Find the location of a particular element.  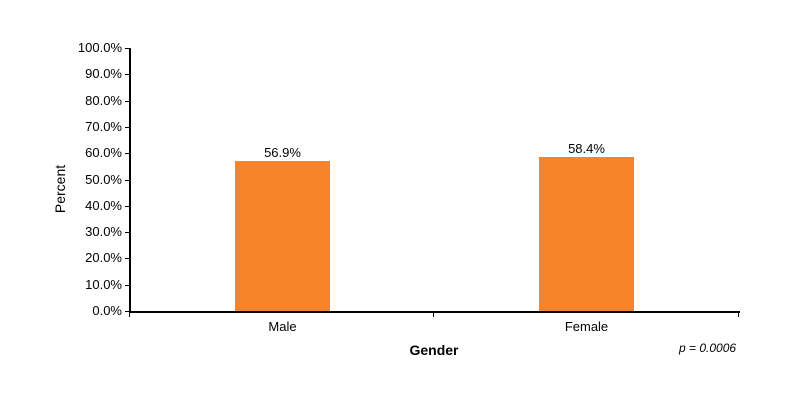

bar-value-label: 58.4% is located at coordinates (586, 149).